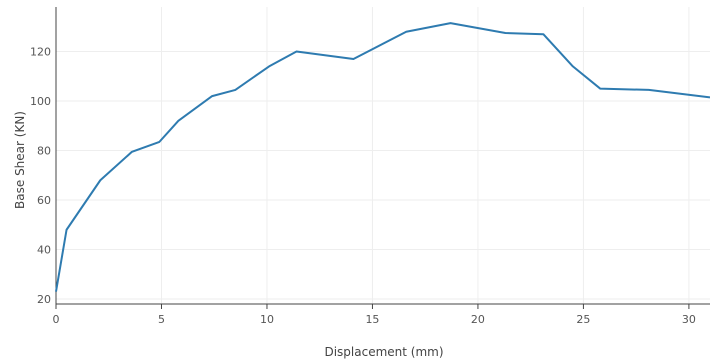 This screenshot has height=363, width=710. What do you see at coordinates (478, 319) in the screenshot?
I see `x-tick-label: 20` at bounding box center [478, 319].